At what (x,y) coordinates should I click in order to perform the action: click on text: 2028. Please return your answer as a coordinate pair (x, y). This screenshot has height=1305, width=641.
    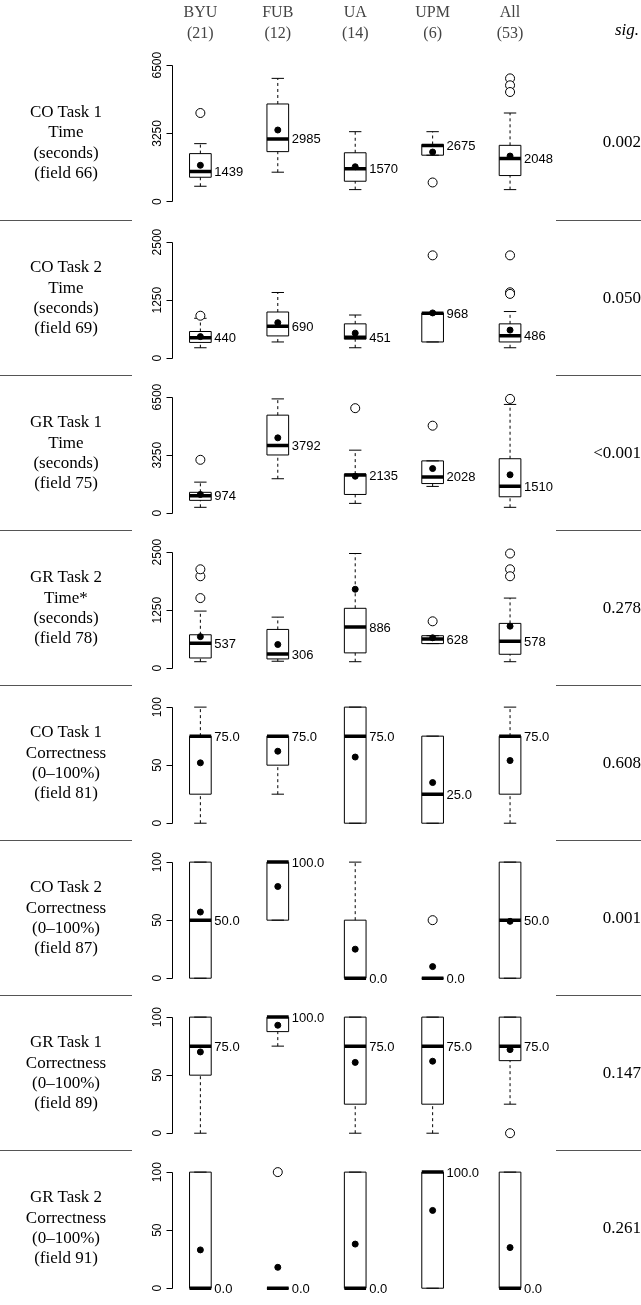
    Looking at the image, I should click on (461, 477).